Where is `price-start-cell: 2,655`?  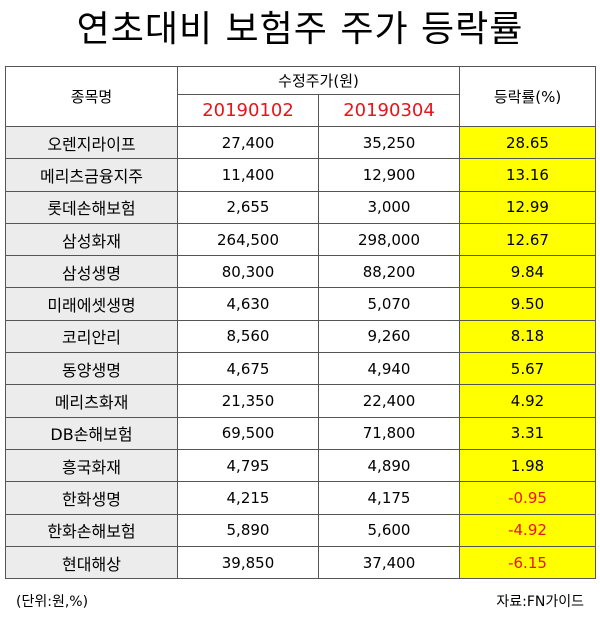
price-start-cell: 2,655 is located at coordinates (248, 207).